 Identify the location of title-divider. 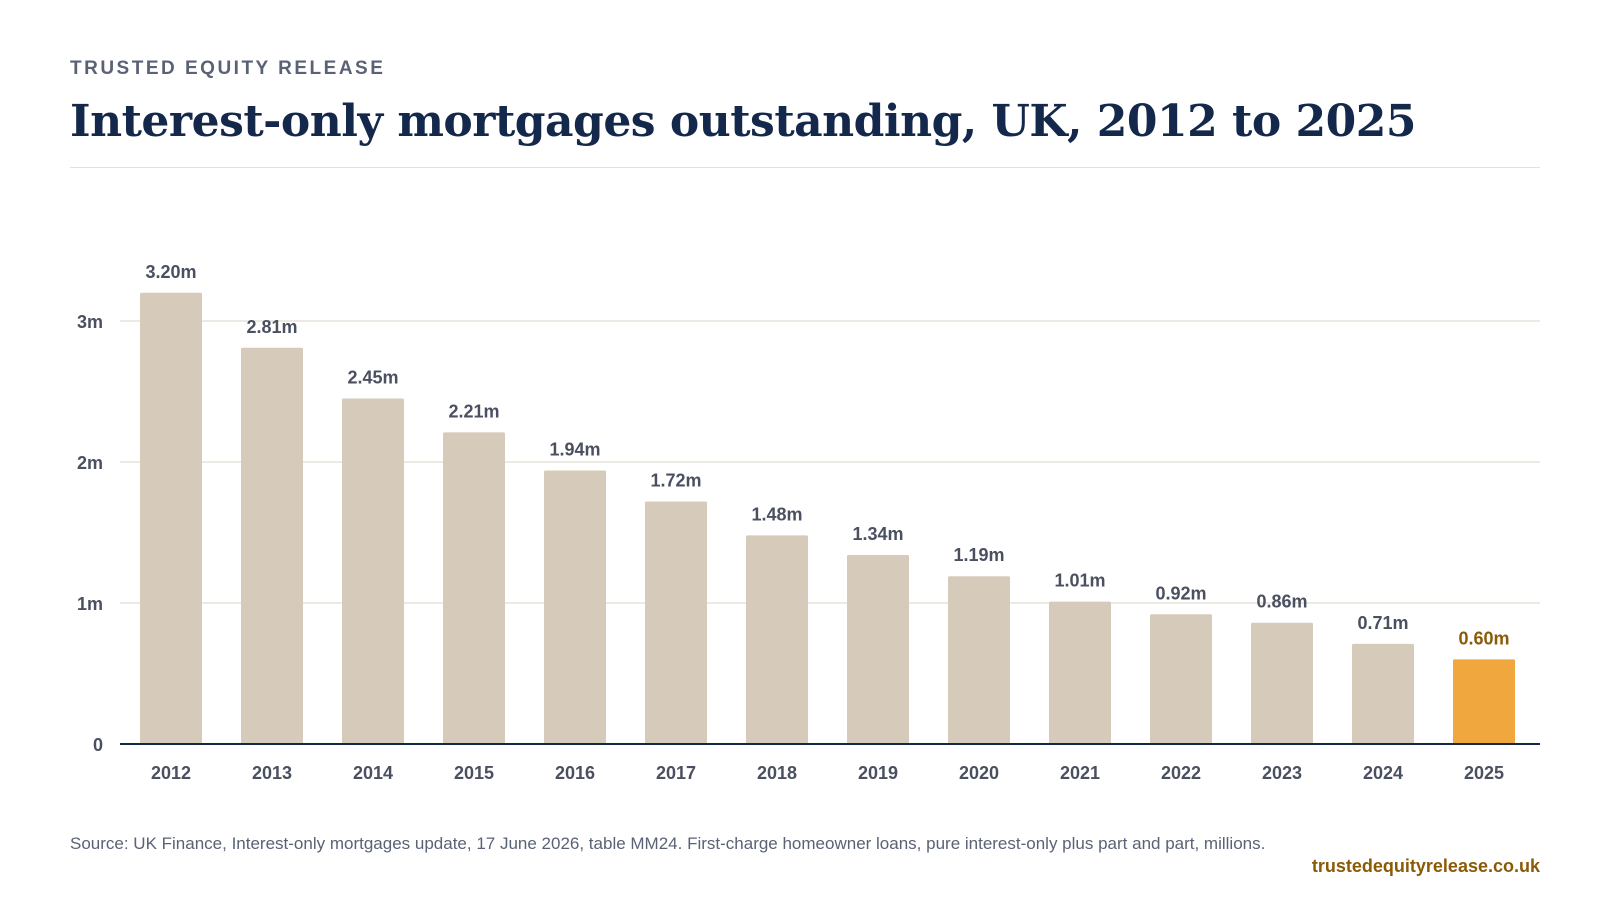
(805, 167).